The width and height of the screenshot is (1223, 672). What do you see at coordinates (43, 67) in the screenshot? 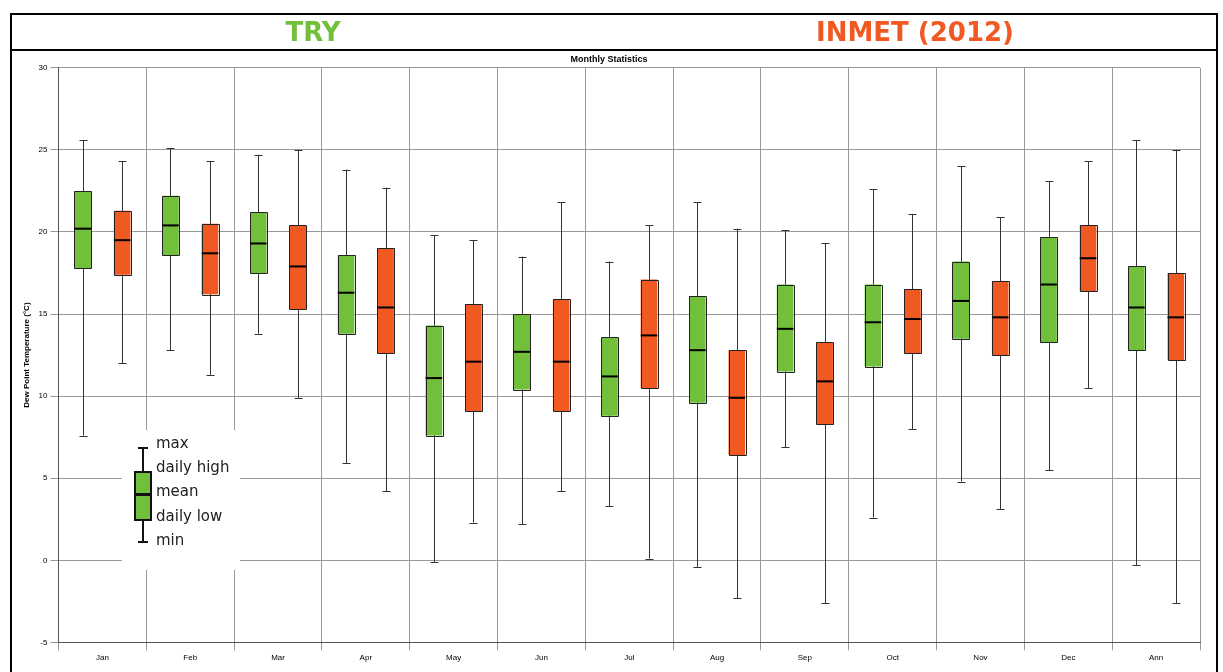
I see `y-tick-label: 30` at bounding box center [43, 67].